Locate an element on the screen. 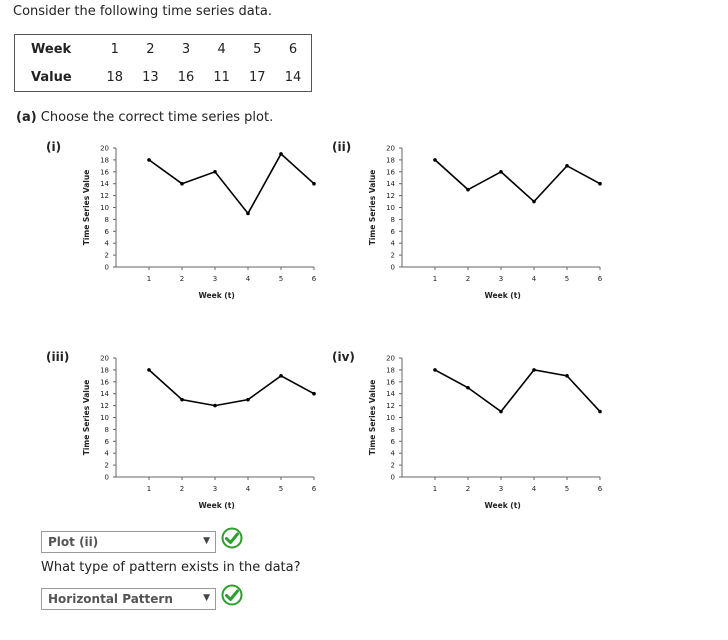 Image resolution: width=728 pixels, height=640 pixels. y-tick-label: 4 is located at coordinates (107, 244).